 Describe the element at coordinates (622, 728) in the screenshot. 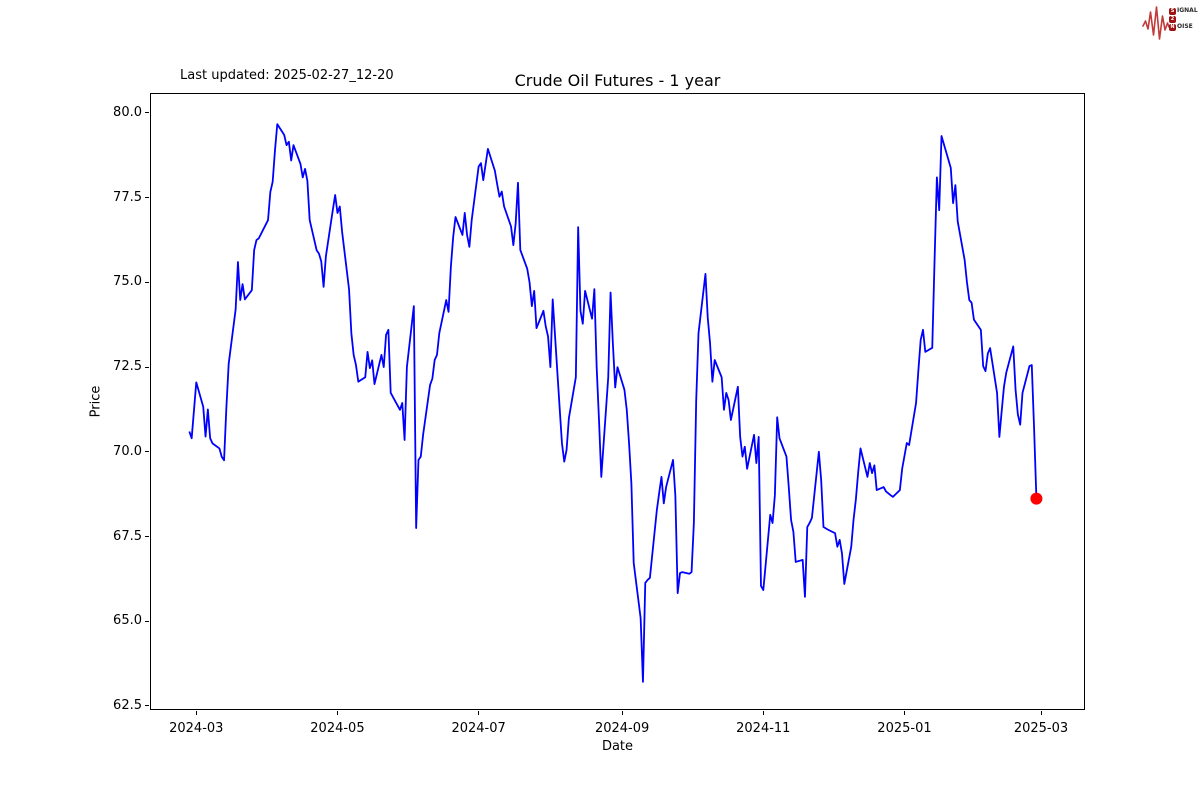

I see `x-tick-label: 2024-09` at that location.